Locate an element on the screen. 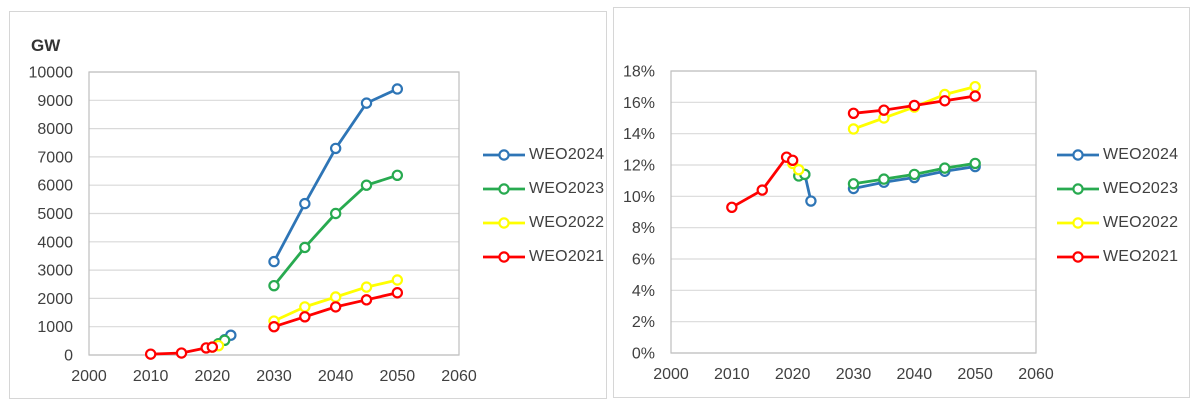  legend-item-weo2022: WEO2022 is located at coordinates (543, 223).